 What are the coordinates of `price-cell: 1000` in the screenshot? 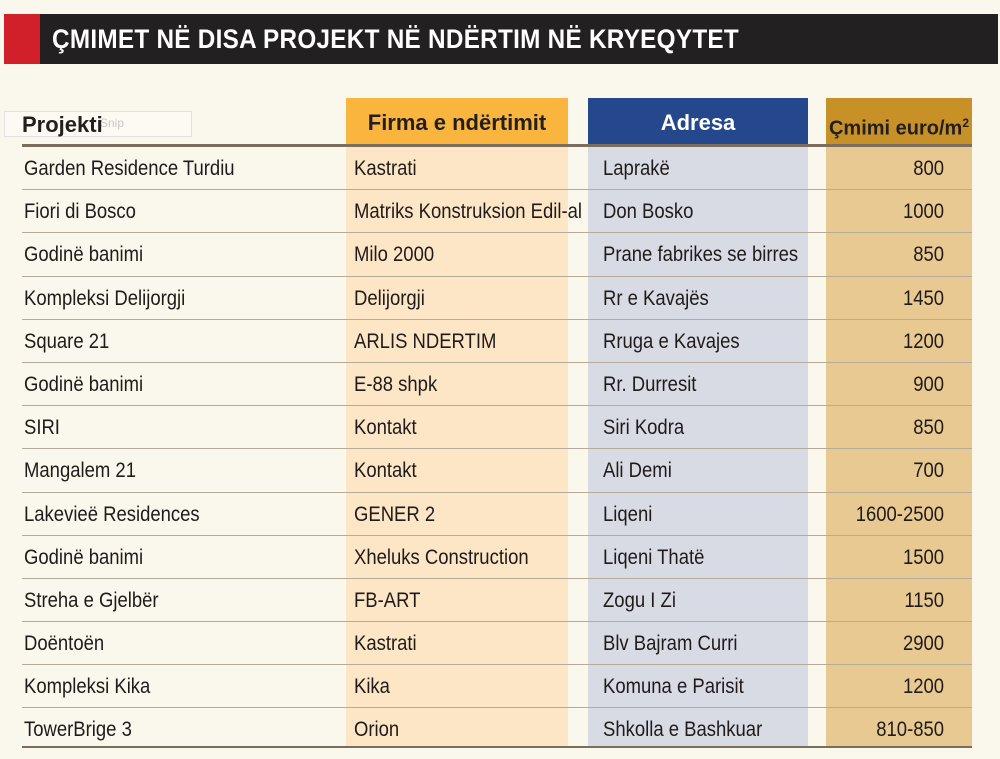 It's located at (909, 211).